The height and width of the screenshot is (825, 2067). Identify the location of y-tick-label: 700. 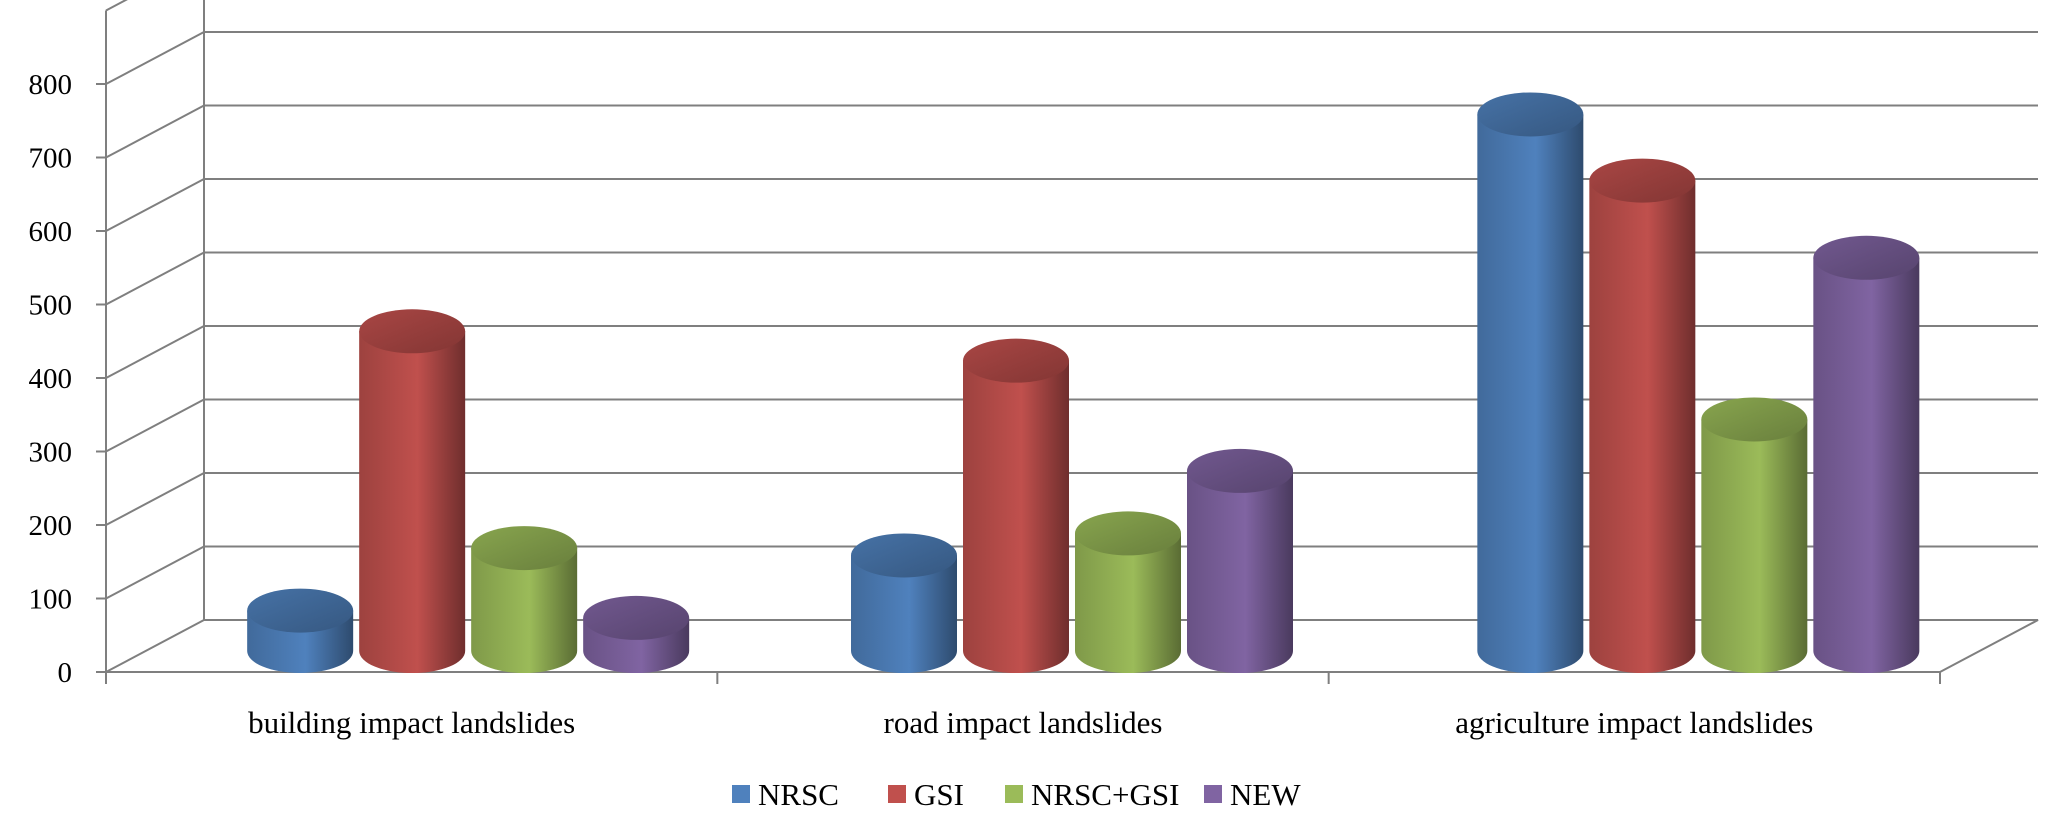
(51, 159).